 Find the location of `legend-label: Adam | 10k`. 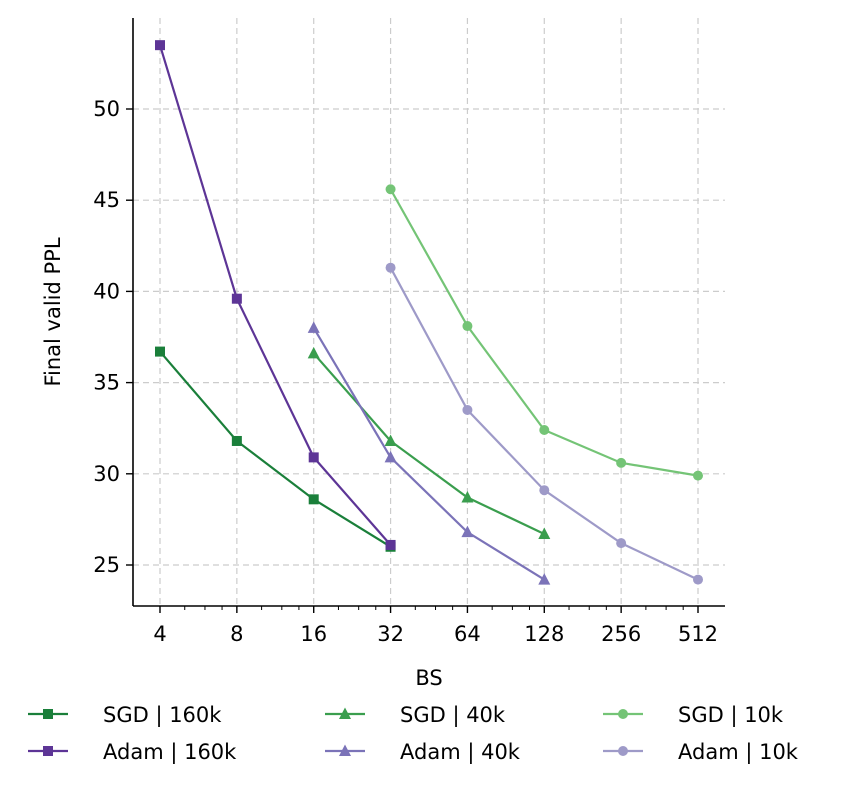

legend-label: Adam | 10k is located at coordinates (738, 752).